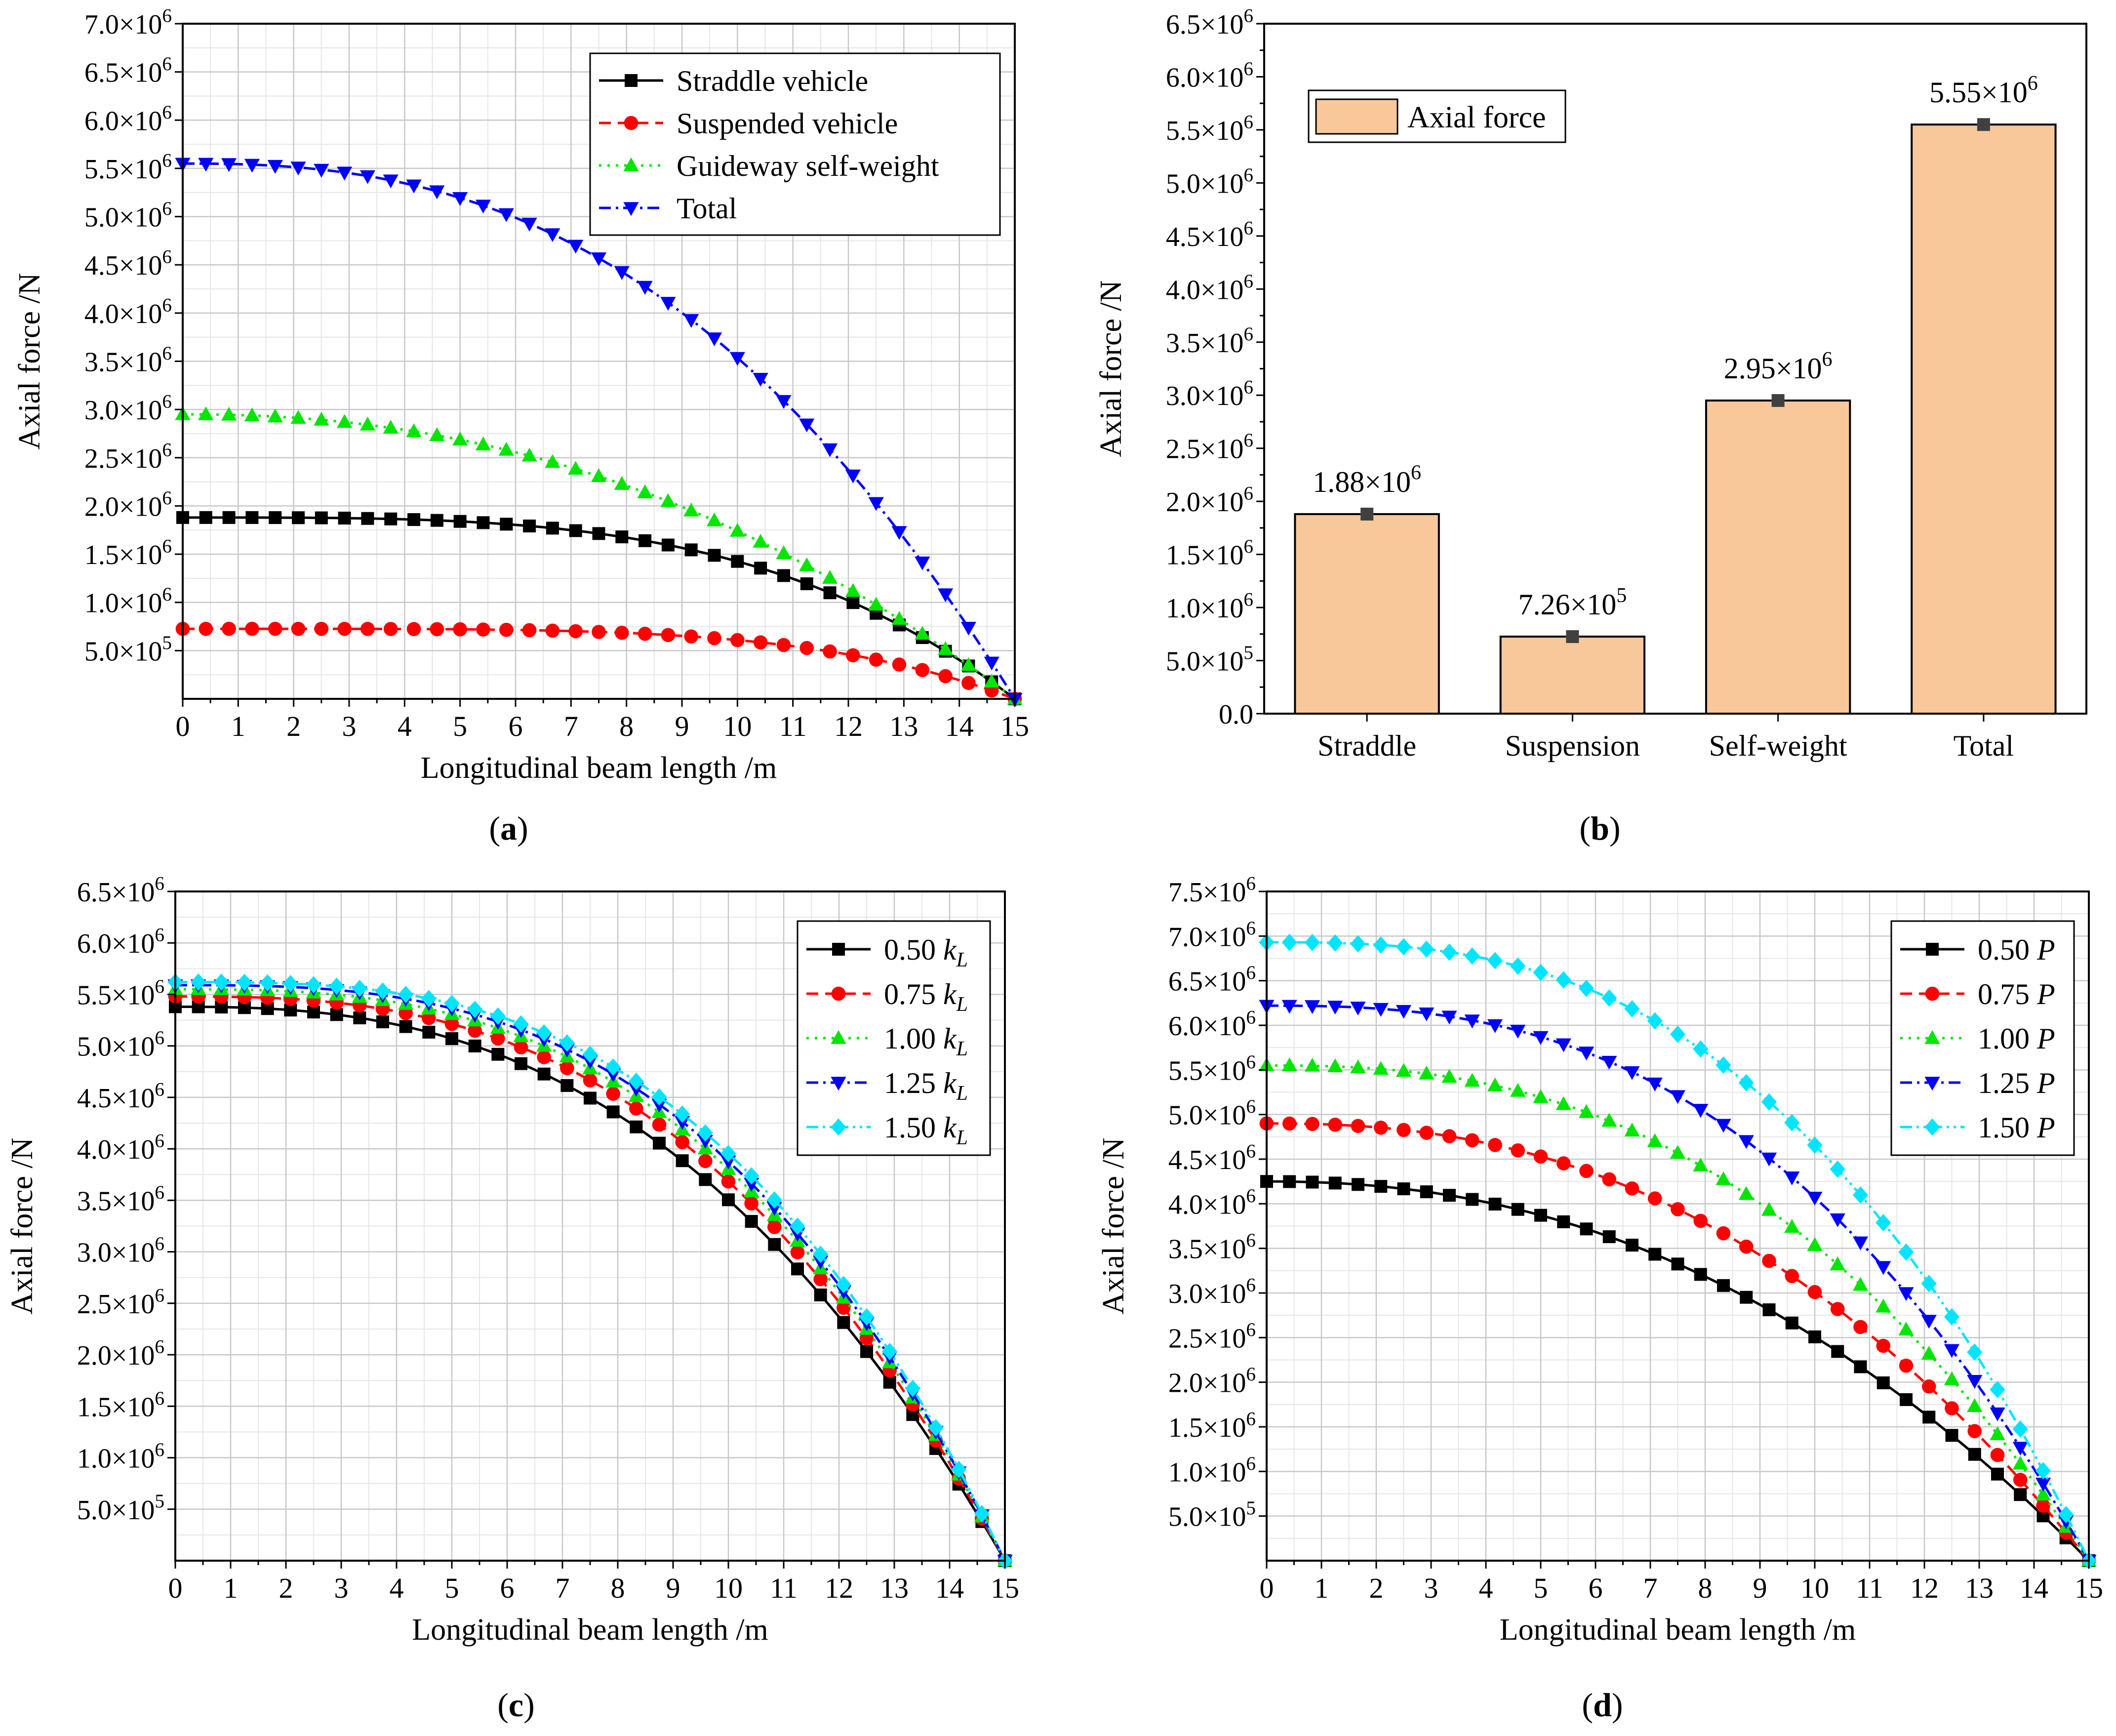 The height and width of the screenshot is (1736, 2116). Describe the element at coordinates (1678, 1630) in the screenshot. I see `x-axis-title: Longitudinal beam length /m` at that location.